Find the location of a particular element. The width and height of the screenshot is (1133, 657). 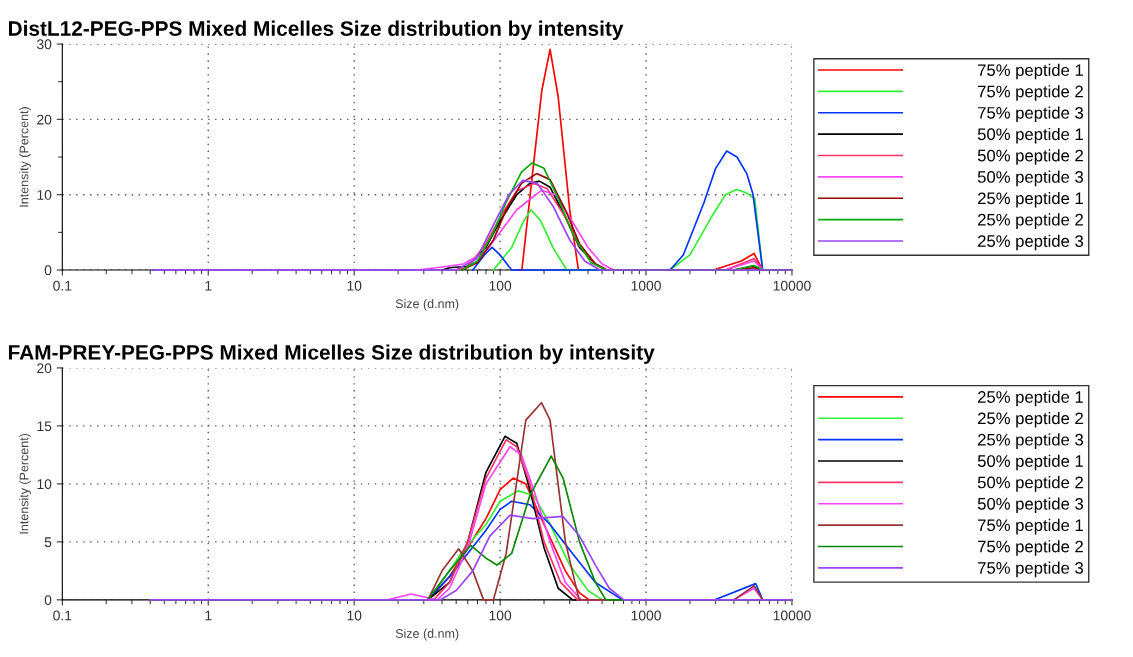

y-tick-label: 5 is located at coordinates (48, 542).